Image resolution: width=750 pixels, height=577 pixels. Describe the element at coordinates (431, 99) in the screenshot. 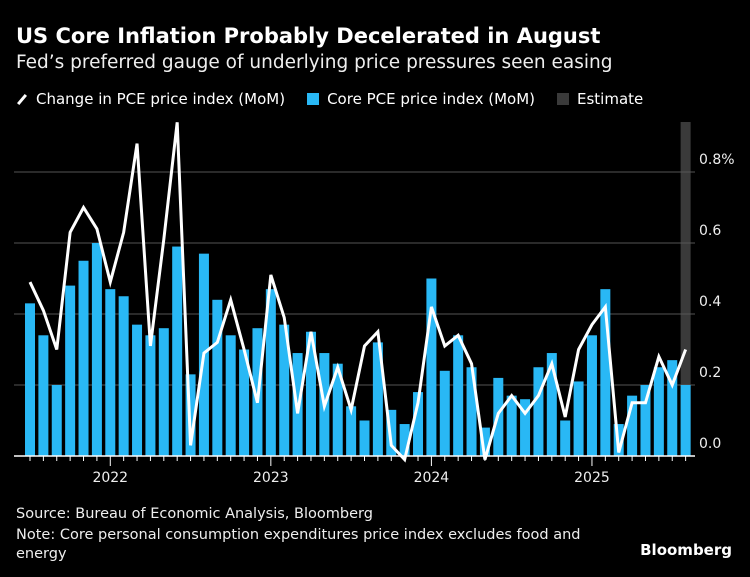

I see `legend-label: Core PCE price index (MoM)` at that location.